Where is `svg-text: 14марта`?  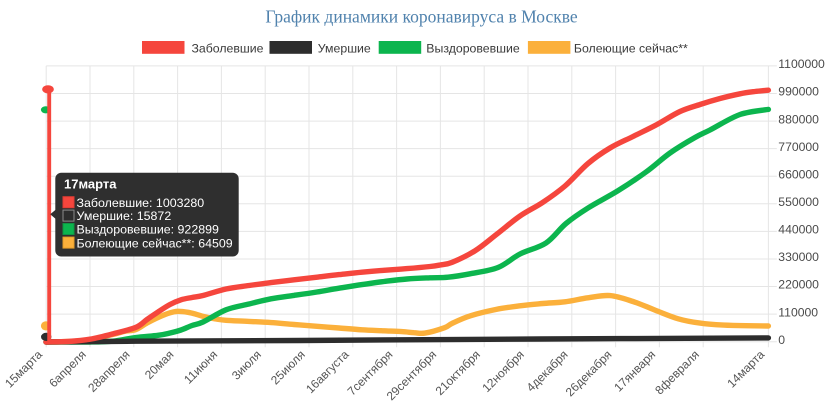
svg-text: 14марта is located at coordinates (745, 368).